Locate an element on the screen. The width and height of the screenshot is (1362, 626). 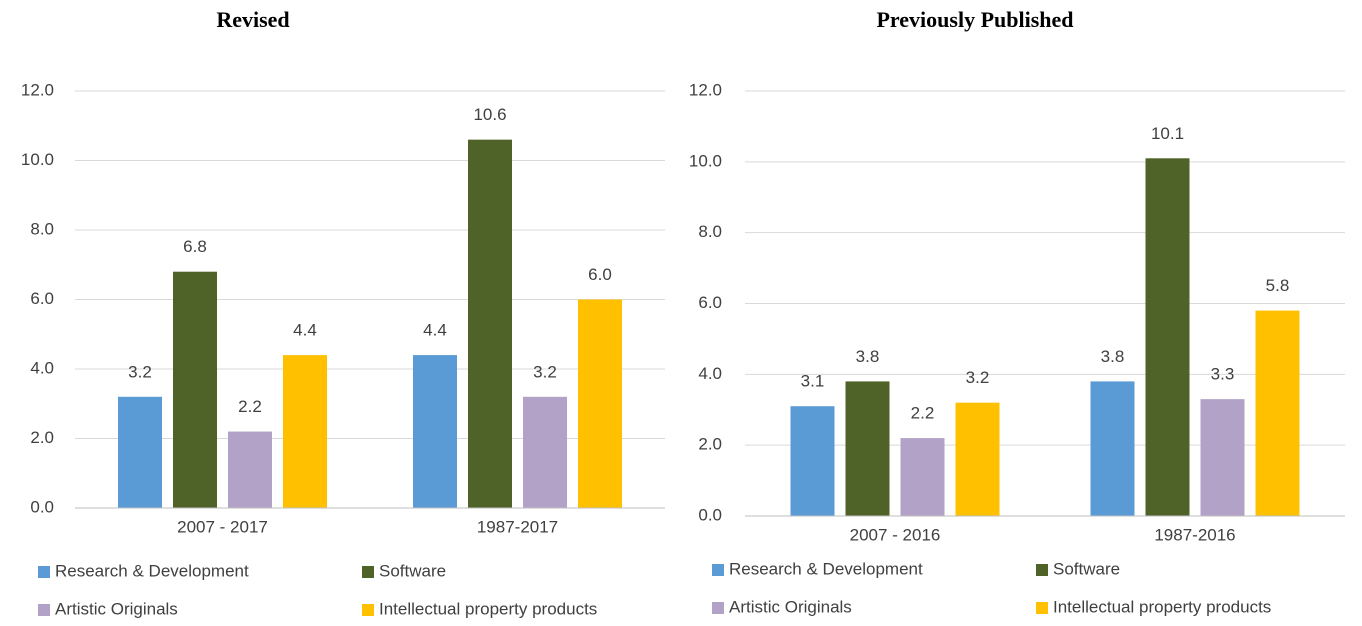
data-label: 3.1 is located at coordinates (813, 381).